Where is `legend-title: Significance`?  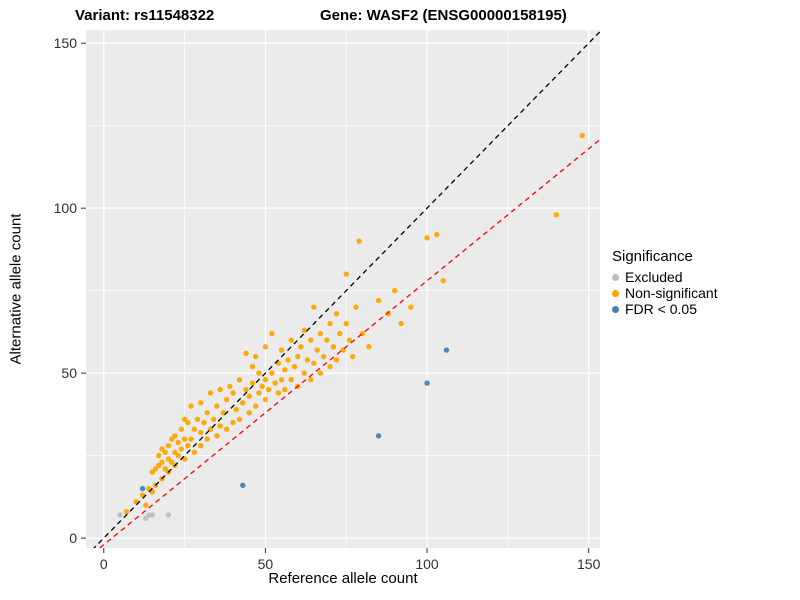 legend-title: Significance is located at coordinates (652, 256).